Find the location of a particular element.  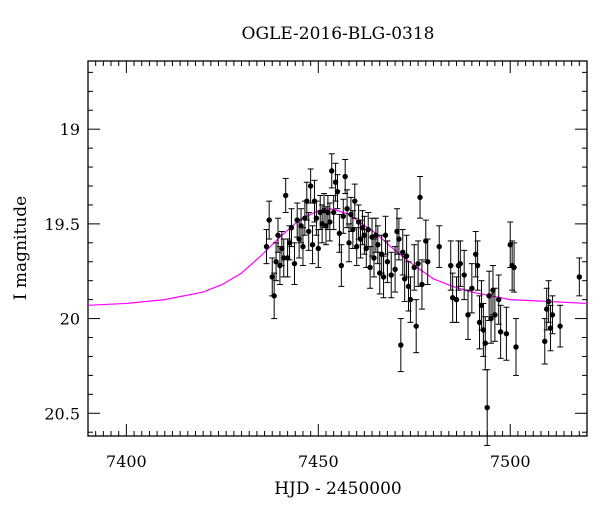

y-tick-label: 19.5 is located at coordinates (62, 224).